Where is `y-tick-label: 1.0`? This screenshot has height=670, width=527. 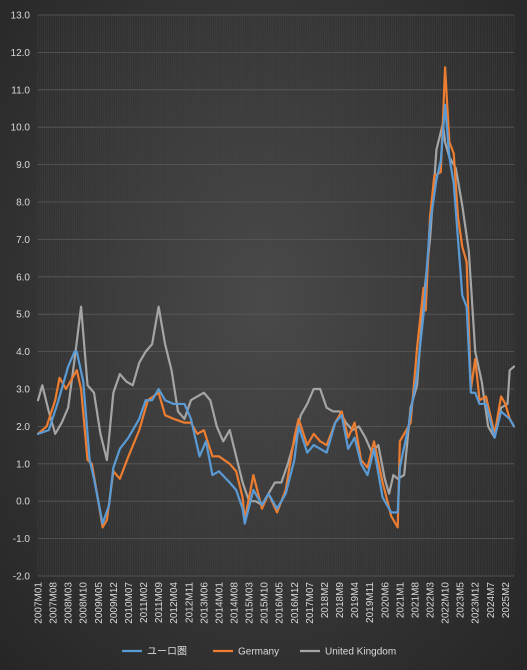
y-tick-label: 1.0 is located at coordinates (23, 464).